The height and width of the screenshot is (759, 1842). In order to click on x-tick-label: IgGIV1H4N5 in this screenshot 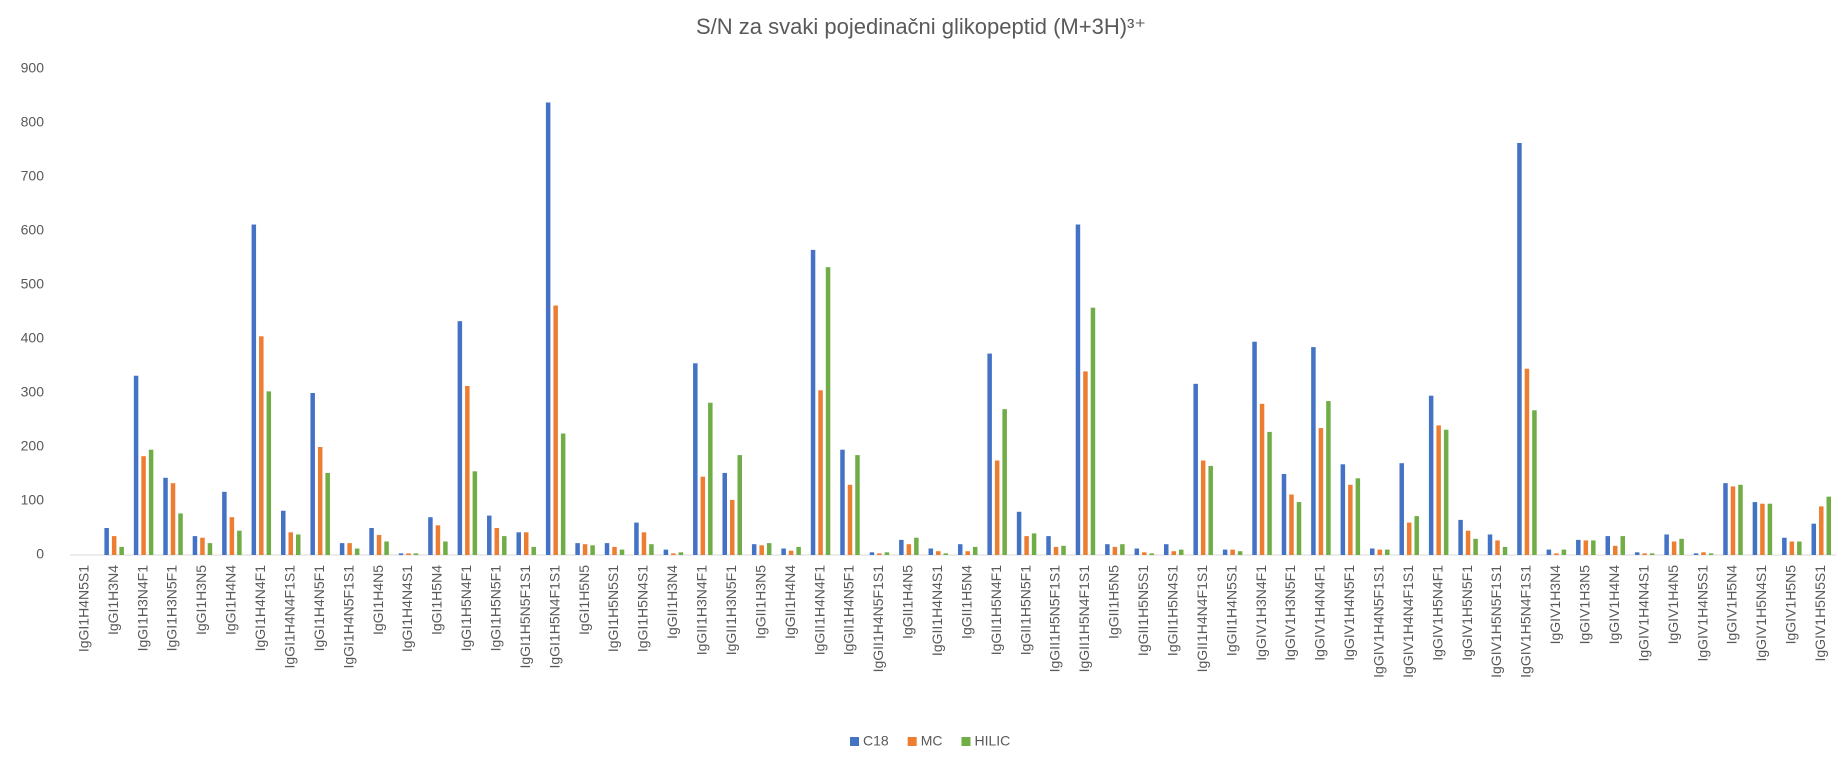, I will do `click(1673, 605)`.